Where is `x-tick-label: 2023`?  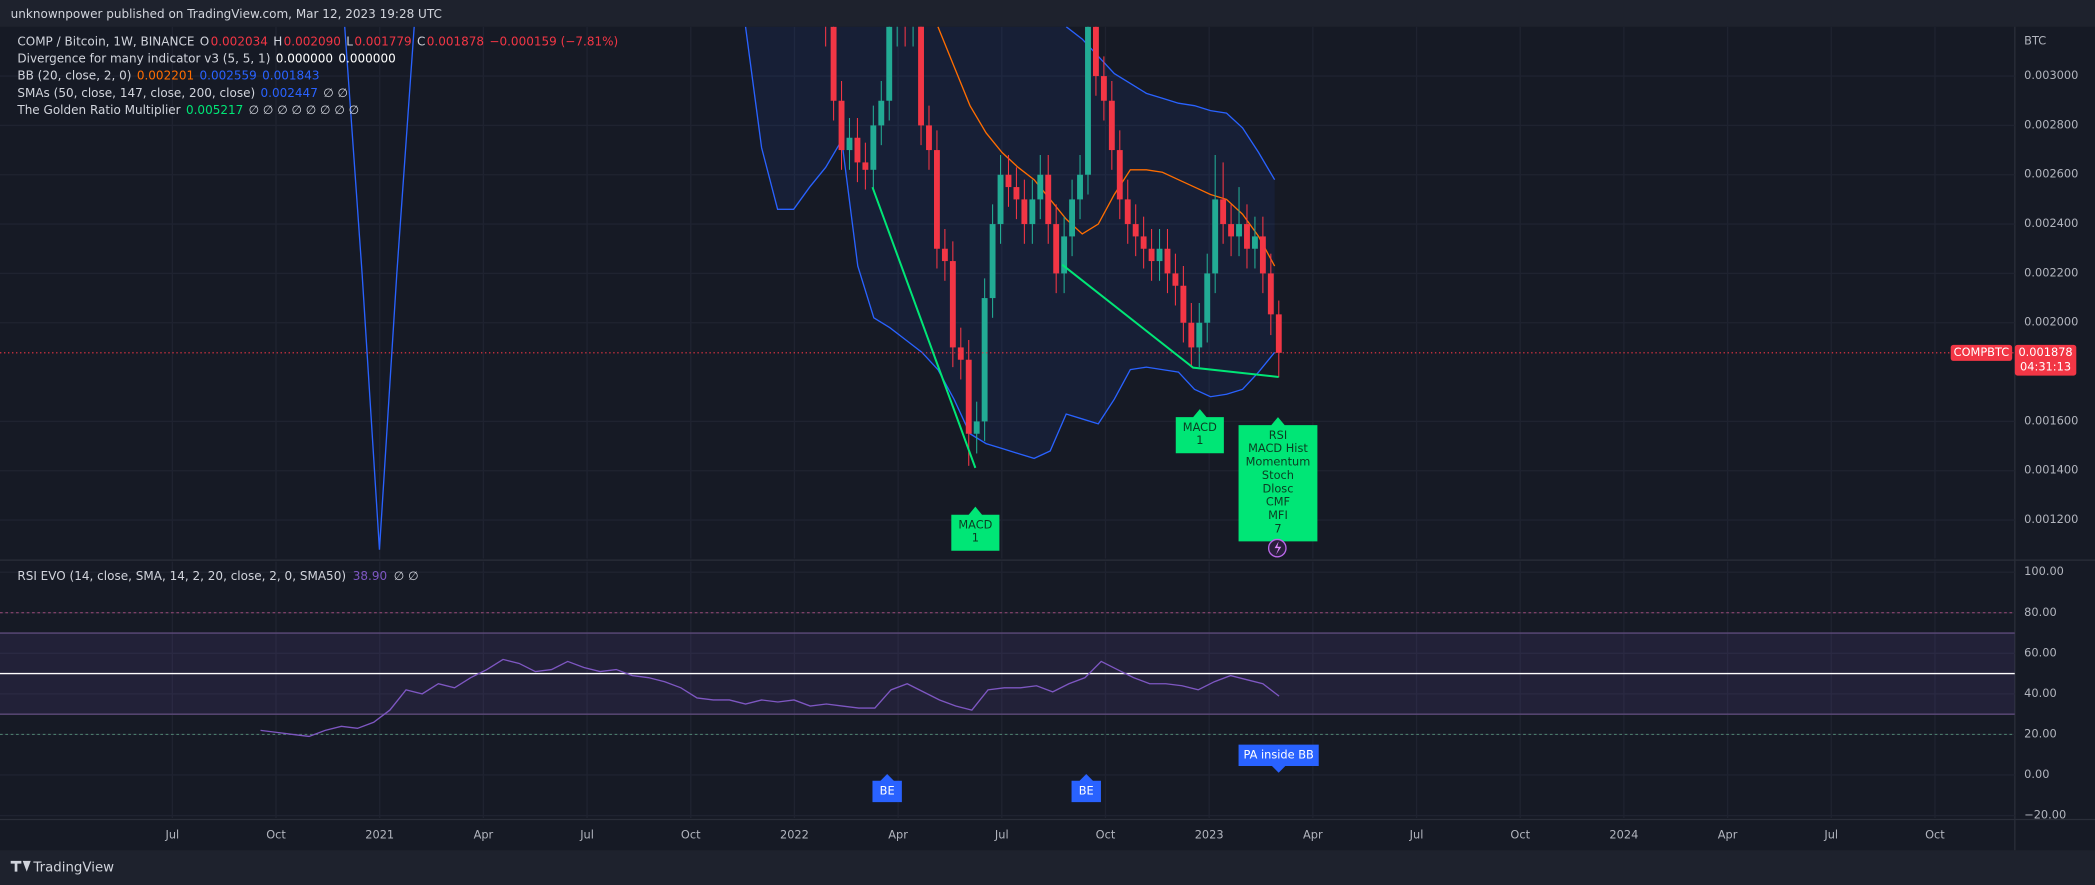
x-tick-label: 2023 is located at coordinates (1209, 835).